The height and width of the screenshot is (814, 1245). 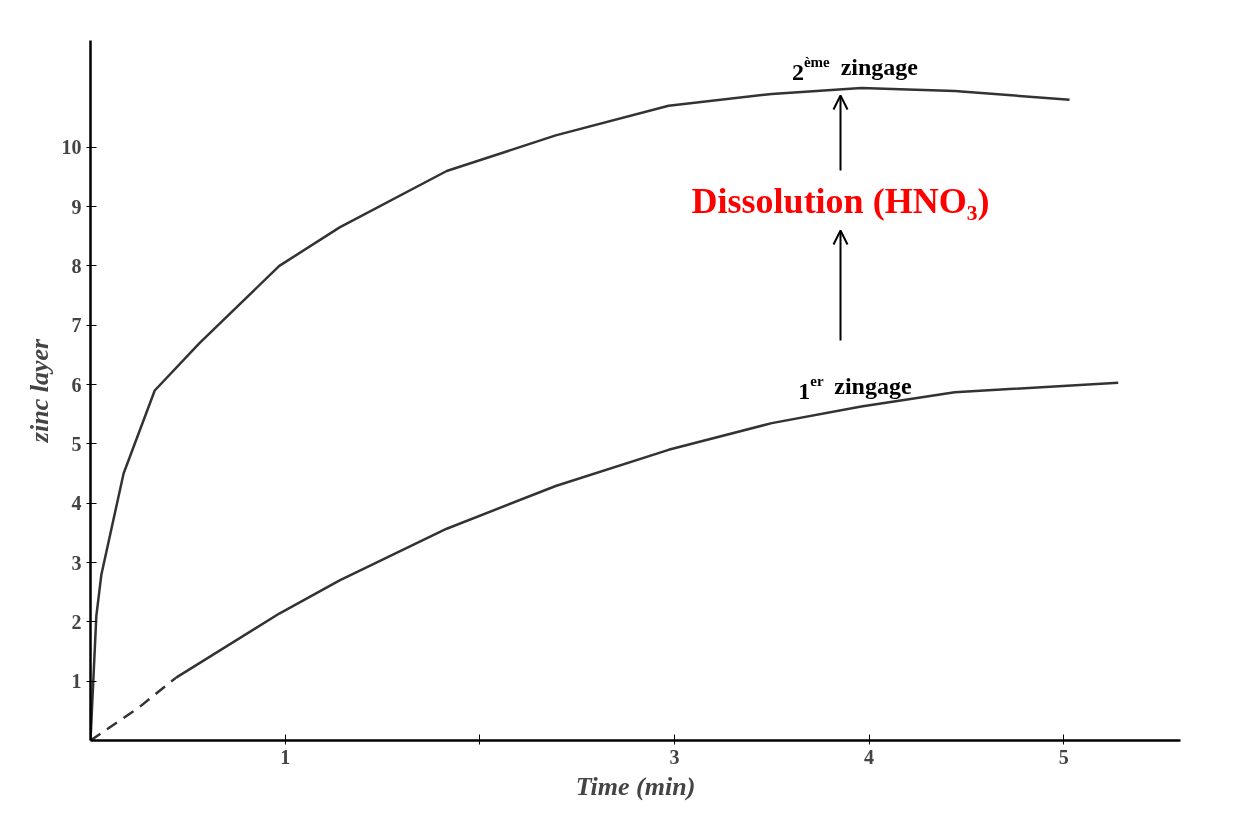 What do you see at coordinates (76, 206) in the screenshot?
I see `y-tick-label: 9` at bounding box center [76, 206].